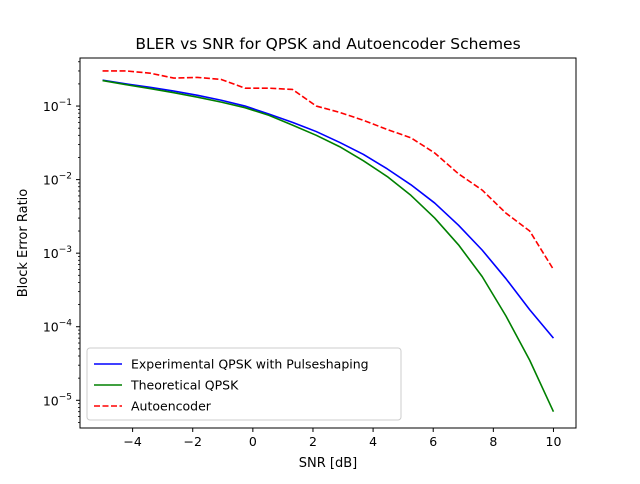 This screenshot has width=640, height=484. What do you see at coordinates (23, 243) in the screenshot?
I see `y-axis-label: Block Error Ratio` at bounding box center [23, 243].